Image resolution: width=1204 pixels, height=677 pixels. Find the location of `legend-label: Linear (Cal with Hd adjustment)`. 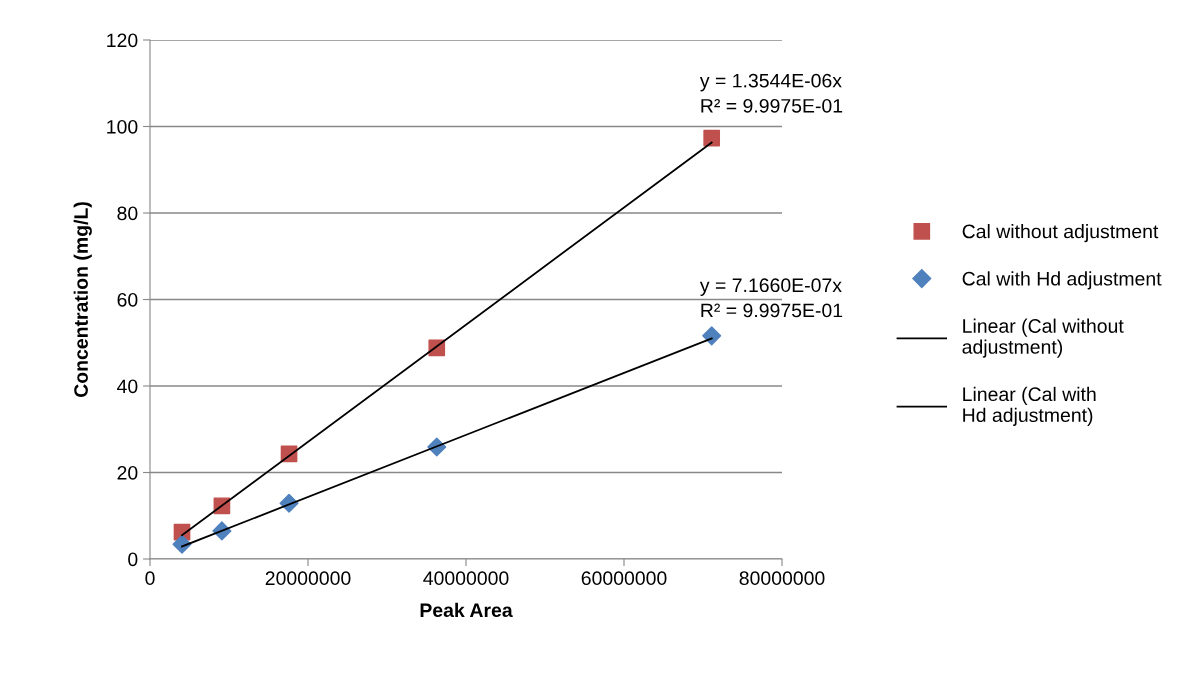

legend-label: Linear (Cal with Hd adjustment) is located at coordinates (1029, 406).